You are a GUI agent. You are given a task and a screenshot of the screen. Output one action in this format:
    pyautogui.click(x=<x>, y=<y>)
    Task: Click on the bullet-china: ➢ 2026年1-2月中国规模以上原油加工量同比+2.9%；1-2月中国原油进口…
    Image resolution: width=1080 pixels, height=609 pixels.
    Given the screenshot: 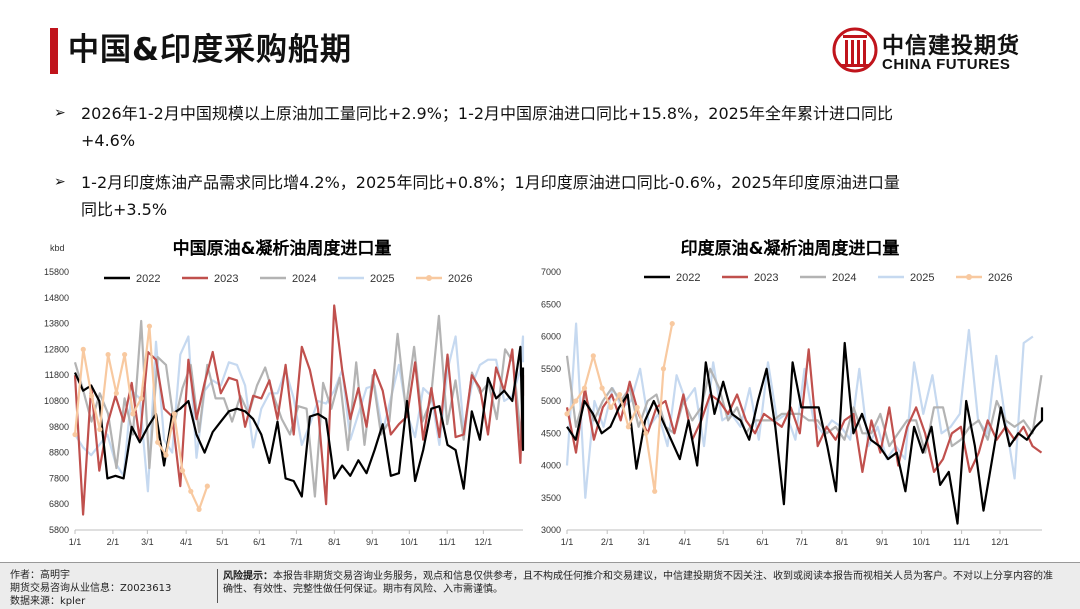 What is the action you would take?
    pyautogui.click(x=554, y=127)
    